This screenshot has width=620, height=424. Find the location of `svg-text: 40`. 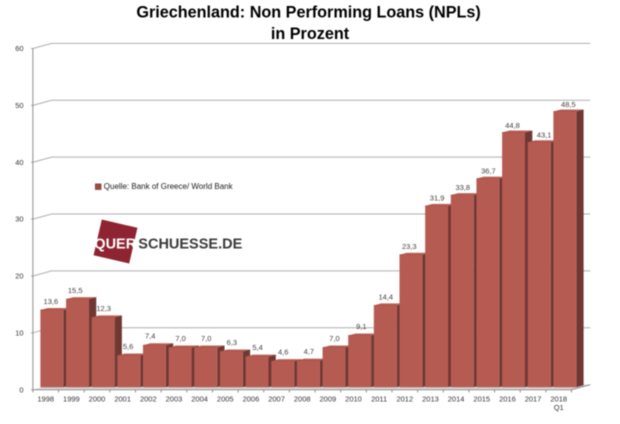

svg-text: 40 is located at coordinates (19, 162).